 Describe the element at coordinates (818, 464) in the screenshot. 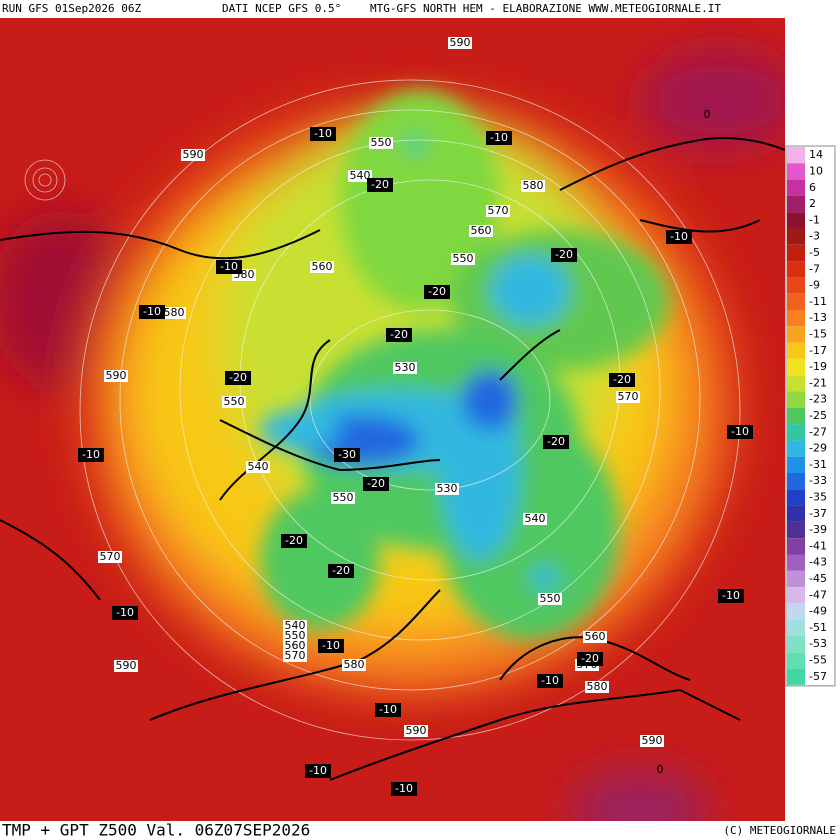

I see `legend-label: -31` at that location.